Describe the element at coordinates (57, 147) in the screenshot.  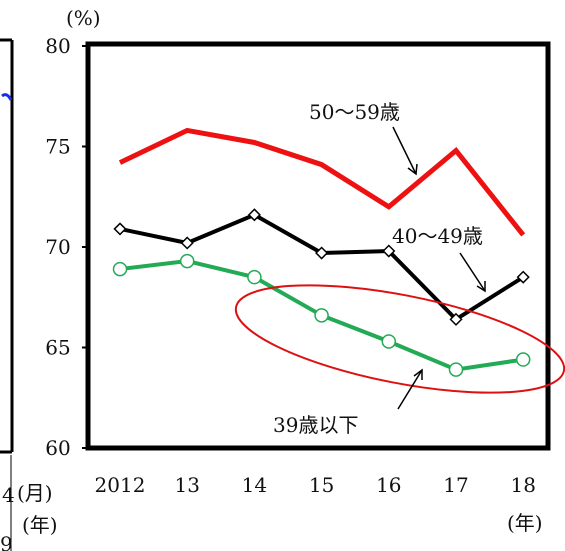
I see `y-tick-label: 75` at that location.